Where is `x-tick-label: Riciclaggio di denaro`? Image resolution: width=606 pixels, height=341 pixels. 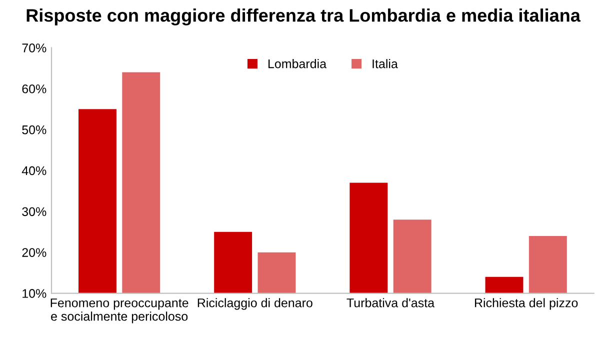
x-tick-label: Riciclaggio di denaro is located at coordinates (255, 304).